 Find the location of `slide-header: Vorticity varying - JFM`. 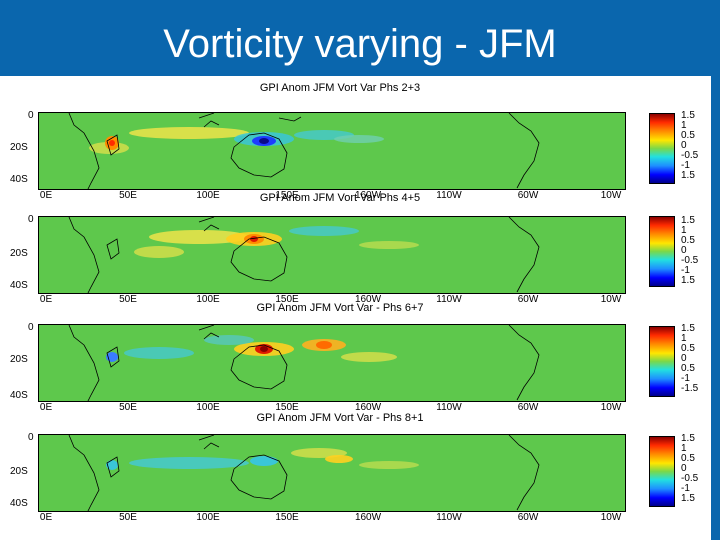

slide-header: Vorticity varying - JFM is located at coordinates (360, 38).